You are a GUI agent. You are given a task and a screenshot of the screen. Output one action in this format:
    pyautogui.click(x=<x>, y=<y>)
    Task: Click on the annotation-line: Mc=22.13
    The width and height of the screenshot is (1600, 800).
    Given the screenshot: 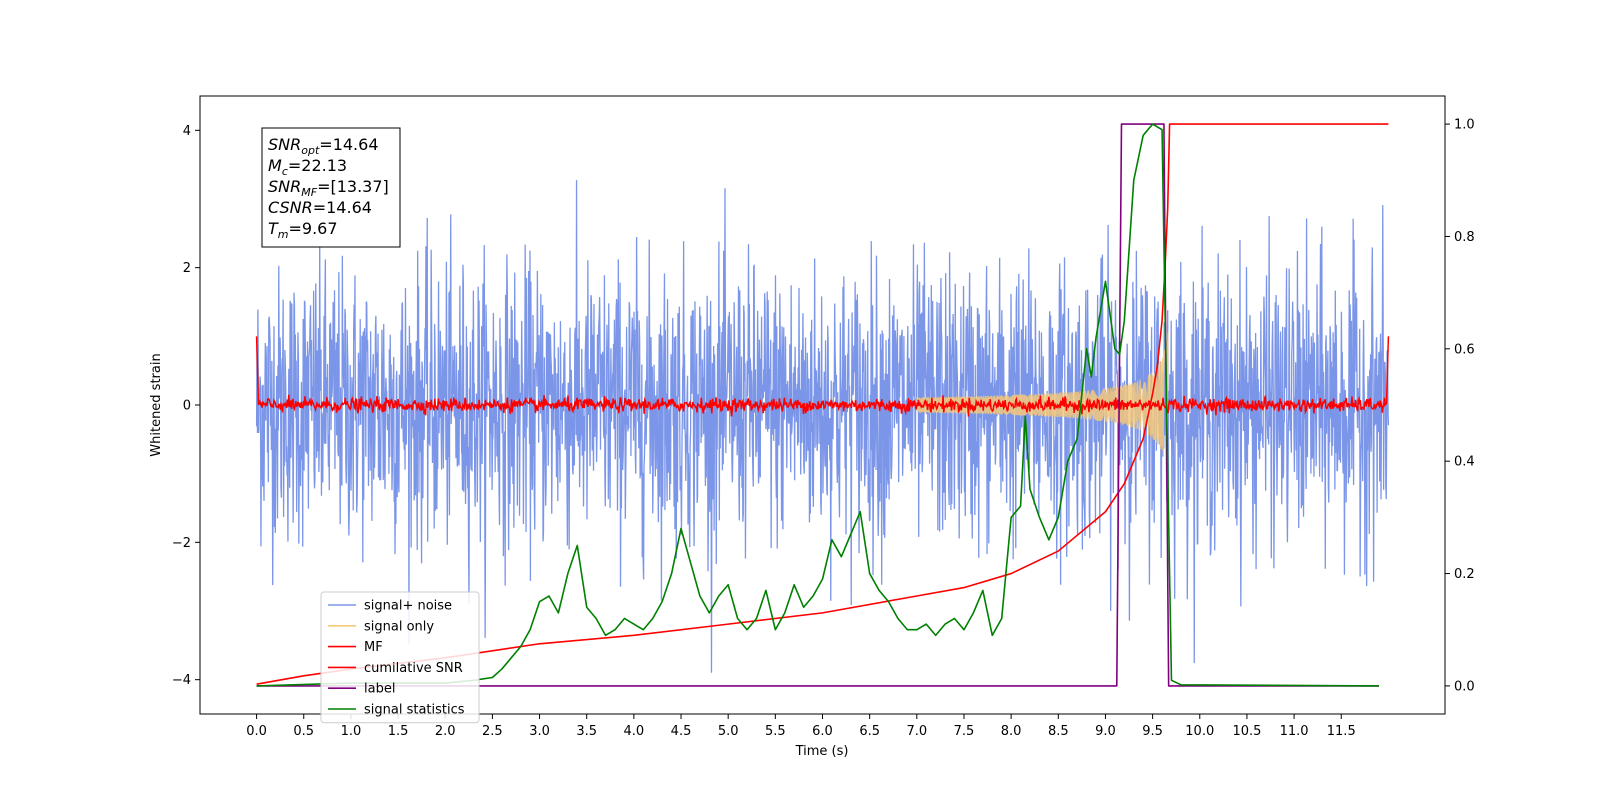 What is the action you would take?
    pyautogui.click(x=307, y=167)
    